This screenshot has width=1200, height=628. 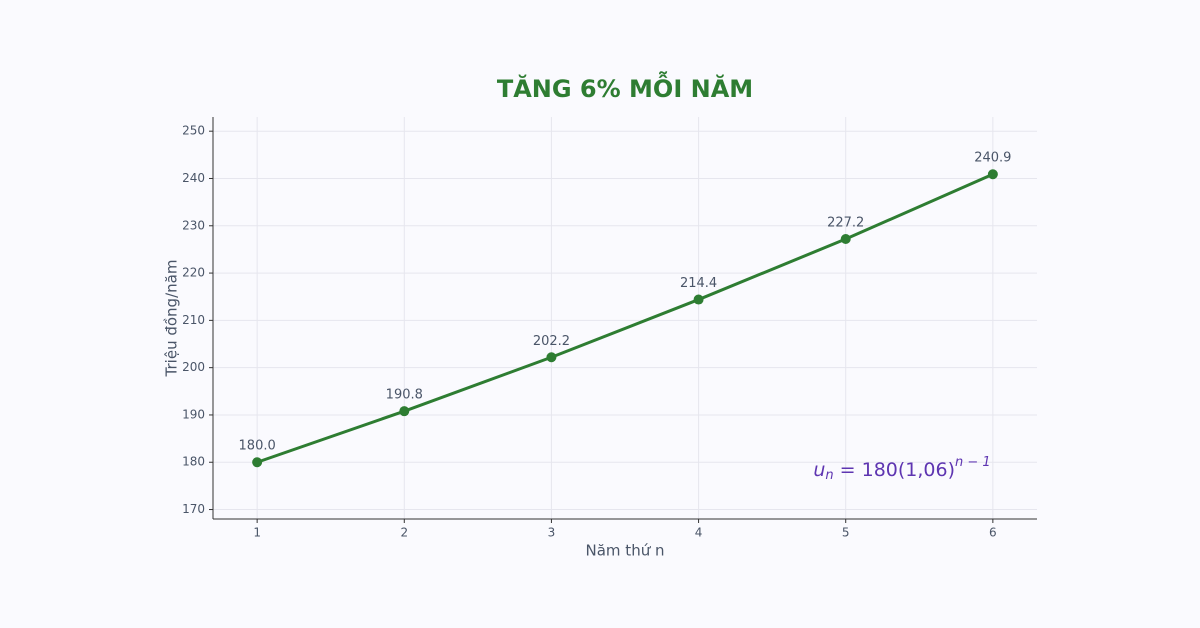 What do you see at coordinates (193, 273) in the screenshot?
I see `y-tick-label: 220` at bounding box center [193, 273].